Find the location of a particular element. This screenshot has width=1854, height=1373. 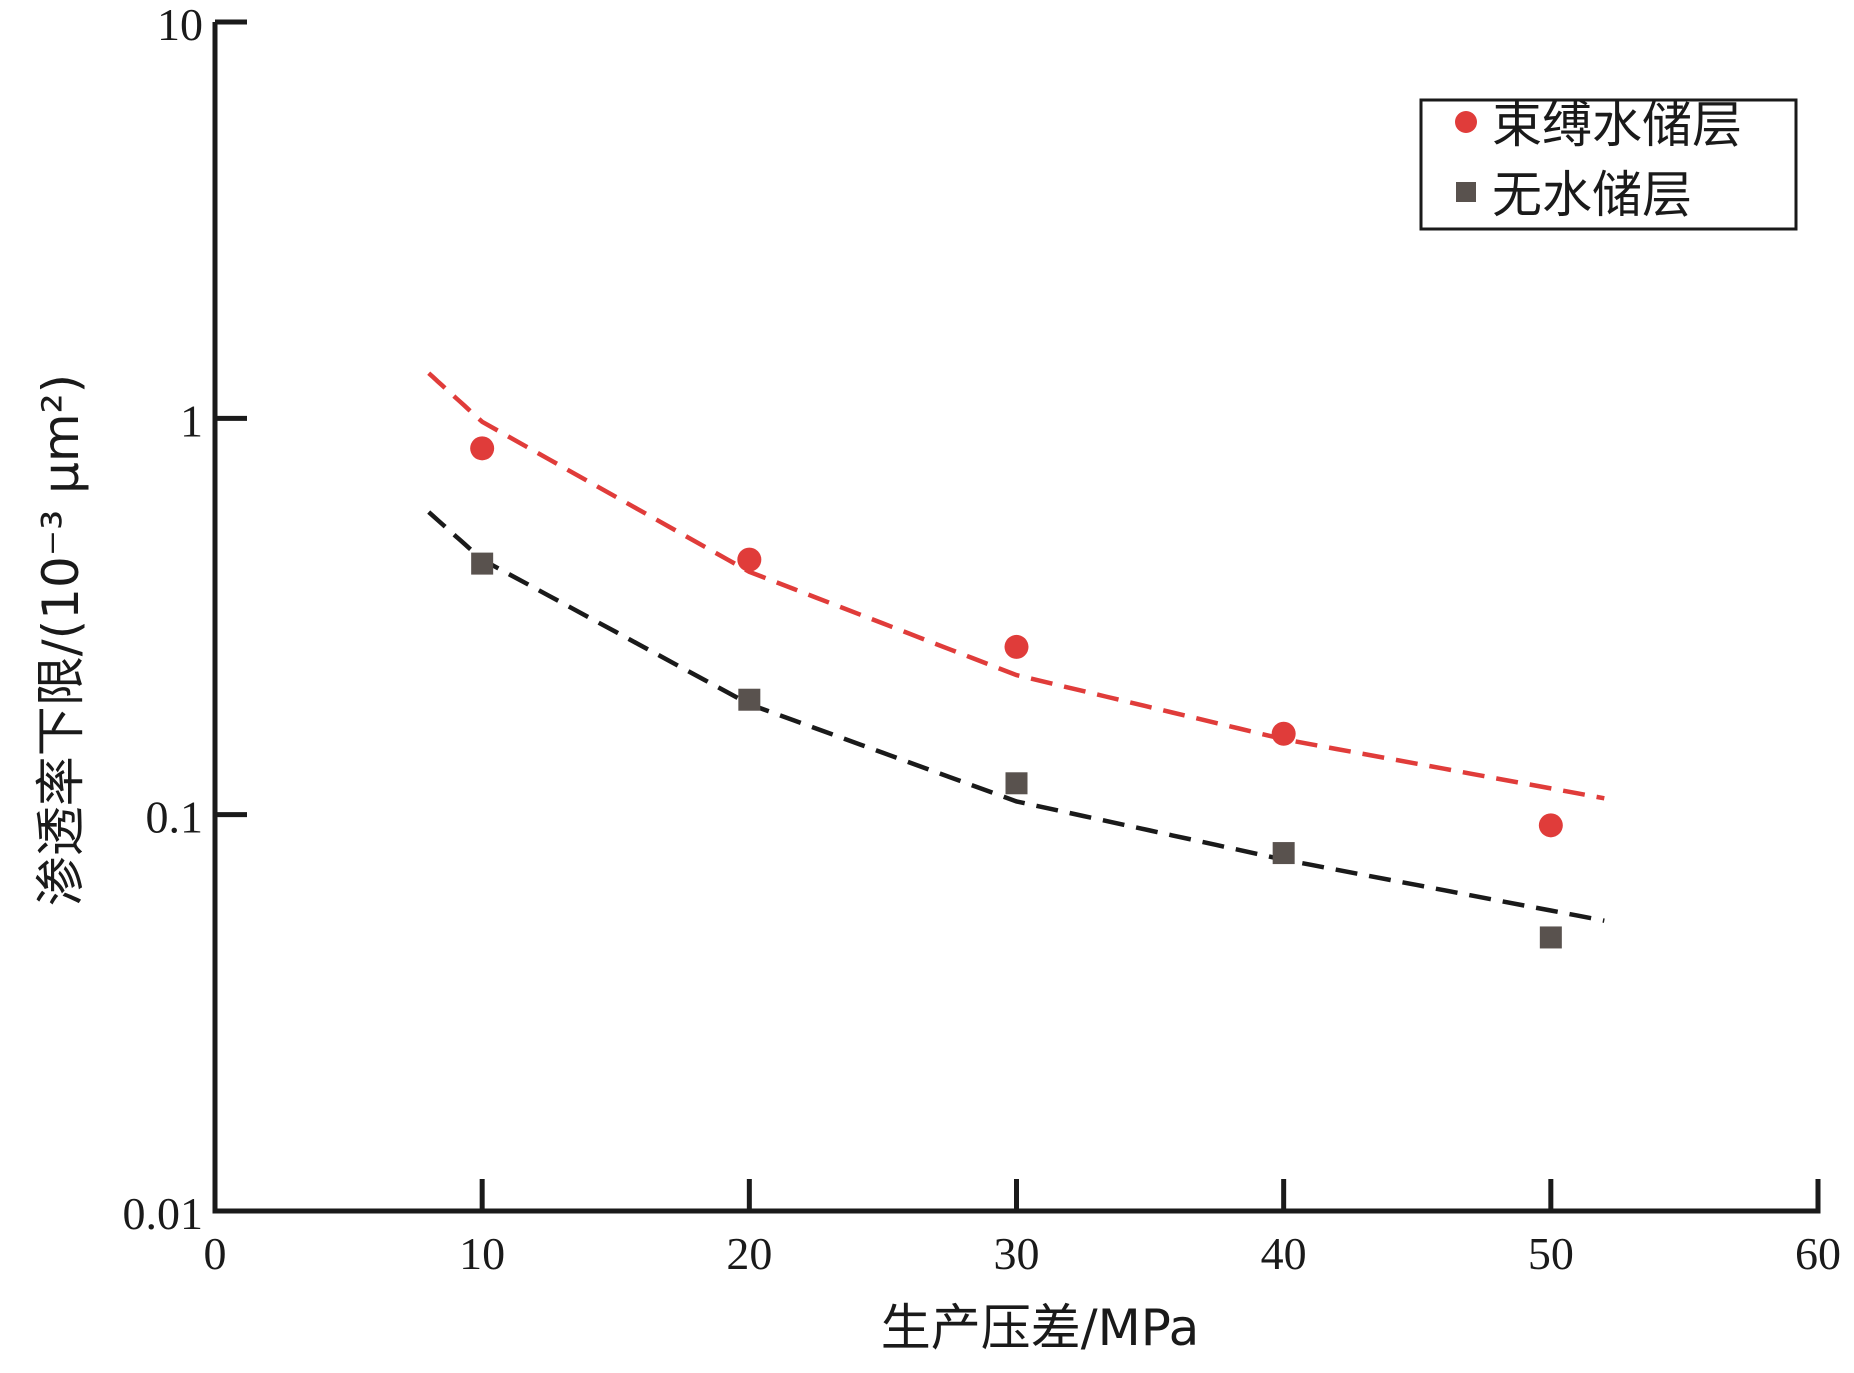

x-tick-label: 40 is located at coordinates (1284, 1253).